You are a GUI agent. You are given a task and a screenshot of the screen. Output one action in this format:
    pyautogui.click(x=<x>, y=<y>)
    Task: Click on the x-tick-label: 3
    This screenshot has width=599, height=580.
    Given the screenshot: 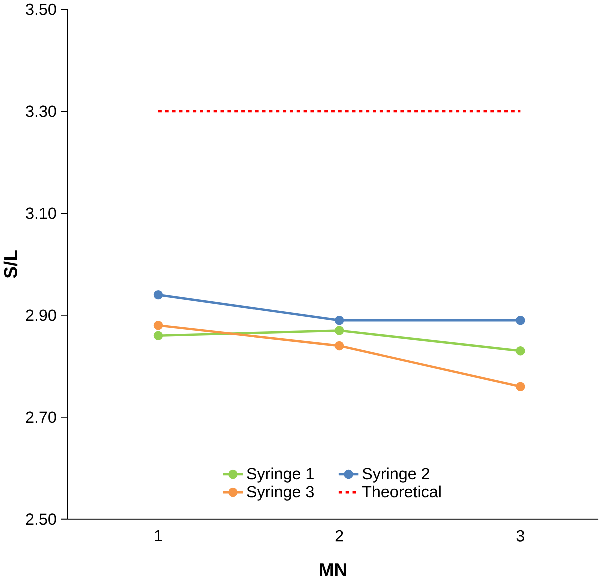 What is the action you would take?
    pyautogui.click(x=520, y=536)
    